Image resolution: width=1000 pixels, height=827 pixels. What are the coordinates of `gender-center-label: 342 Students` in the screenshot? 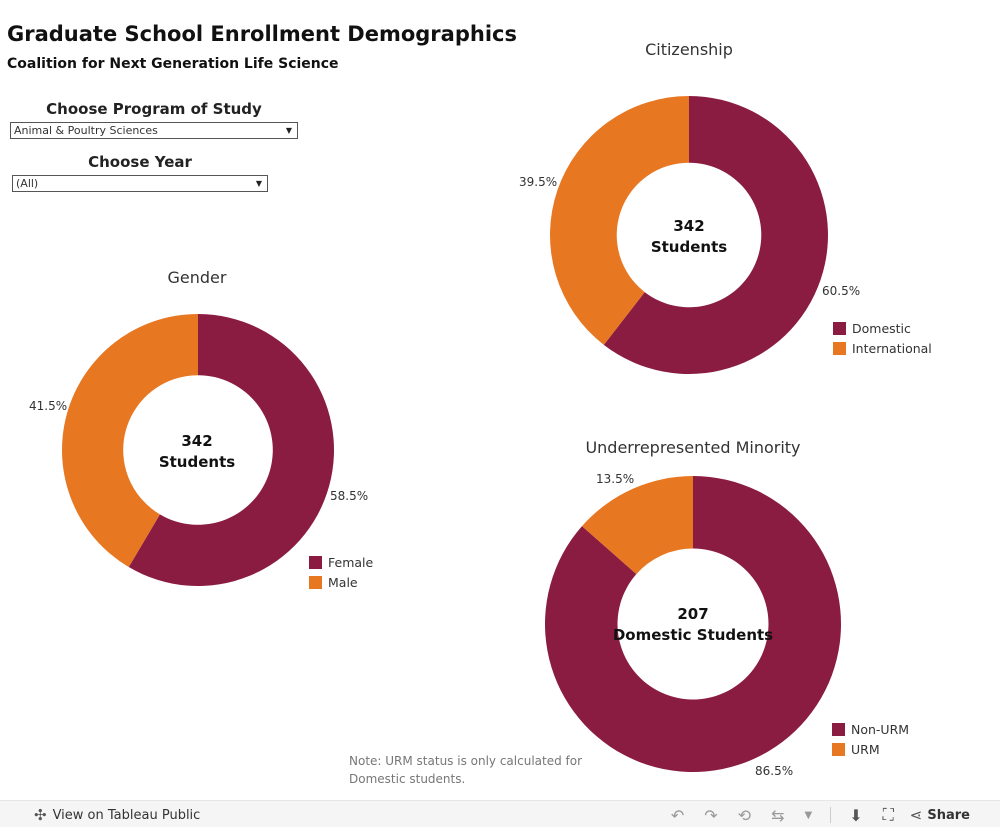 It's located at (197, 452).